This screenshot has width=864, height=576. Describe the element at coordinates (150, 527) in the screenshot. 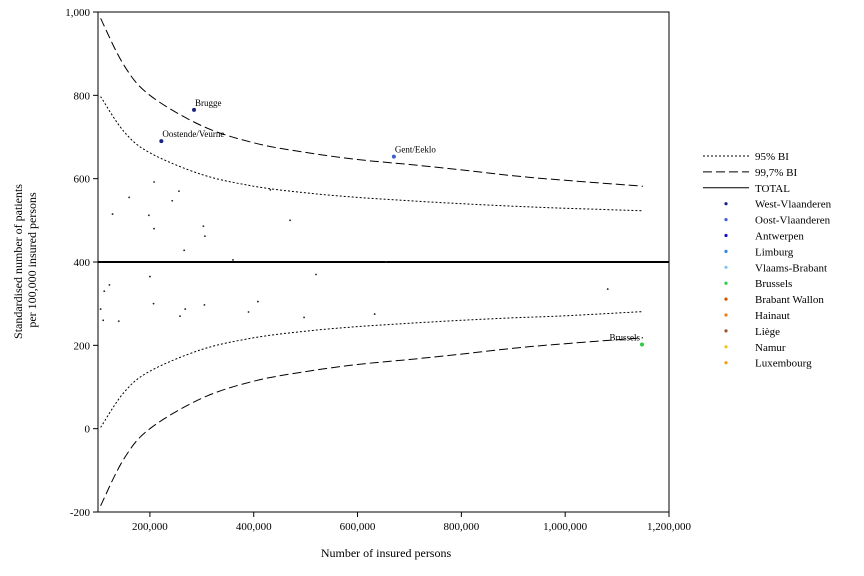

I see `x-tick-label-0: 200,000` at that location.